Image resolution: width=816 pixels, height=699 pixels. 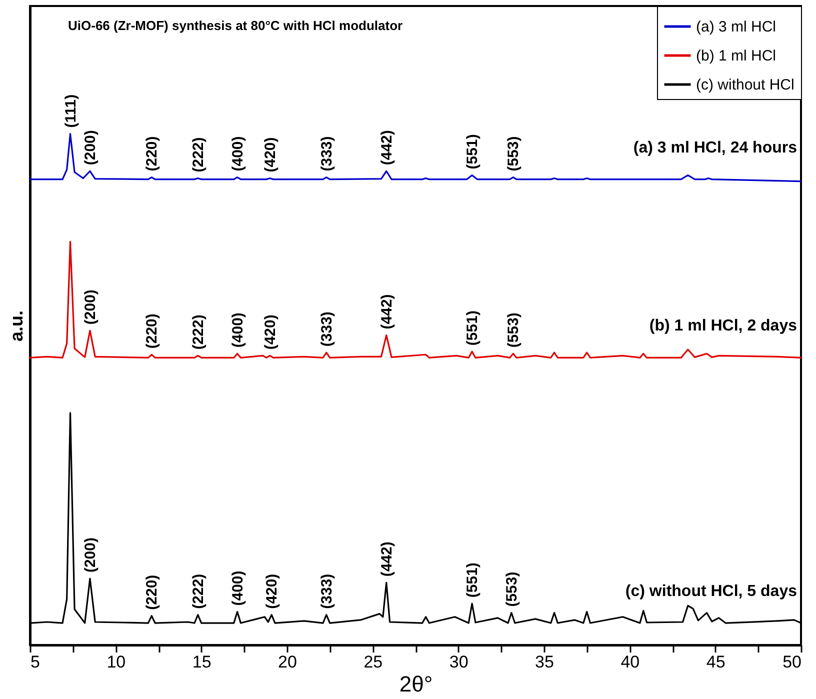 I want to click on x-tick-label: 20, so click(x=287, y=662).